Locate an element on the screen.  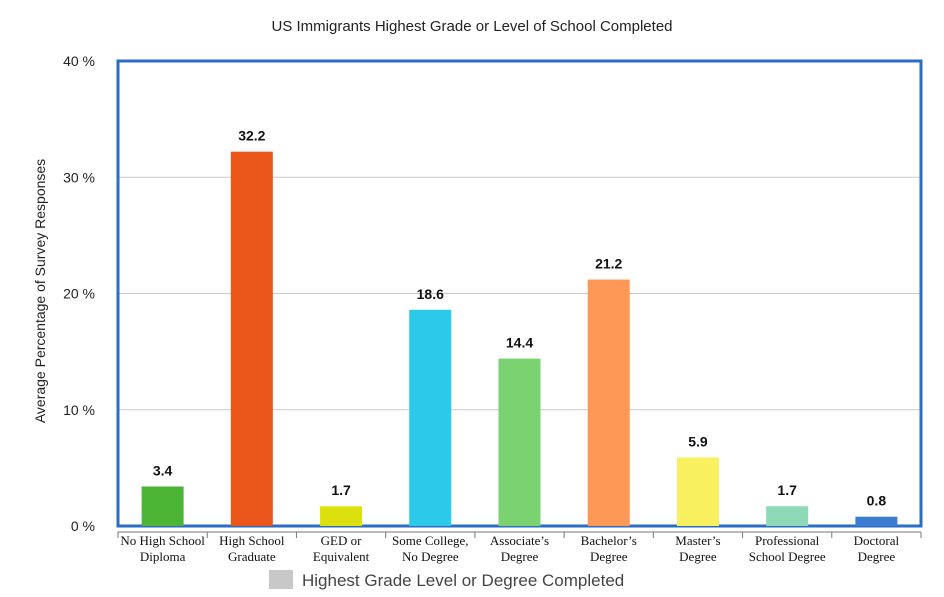
x-tick-label: Associate’s Degree is located at coordinates (519, 548).